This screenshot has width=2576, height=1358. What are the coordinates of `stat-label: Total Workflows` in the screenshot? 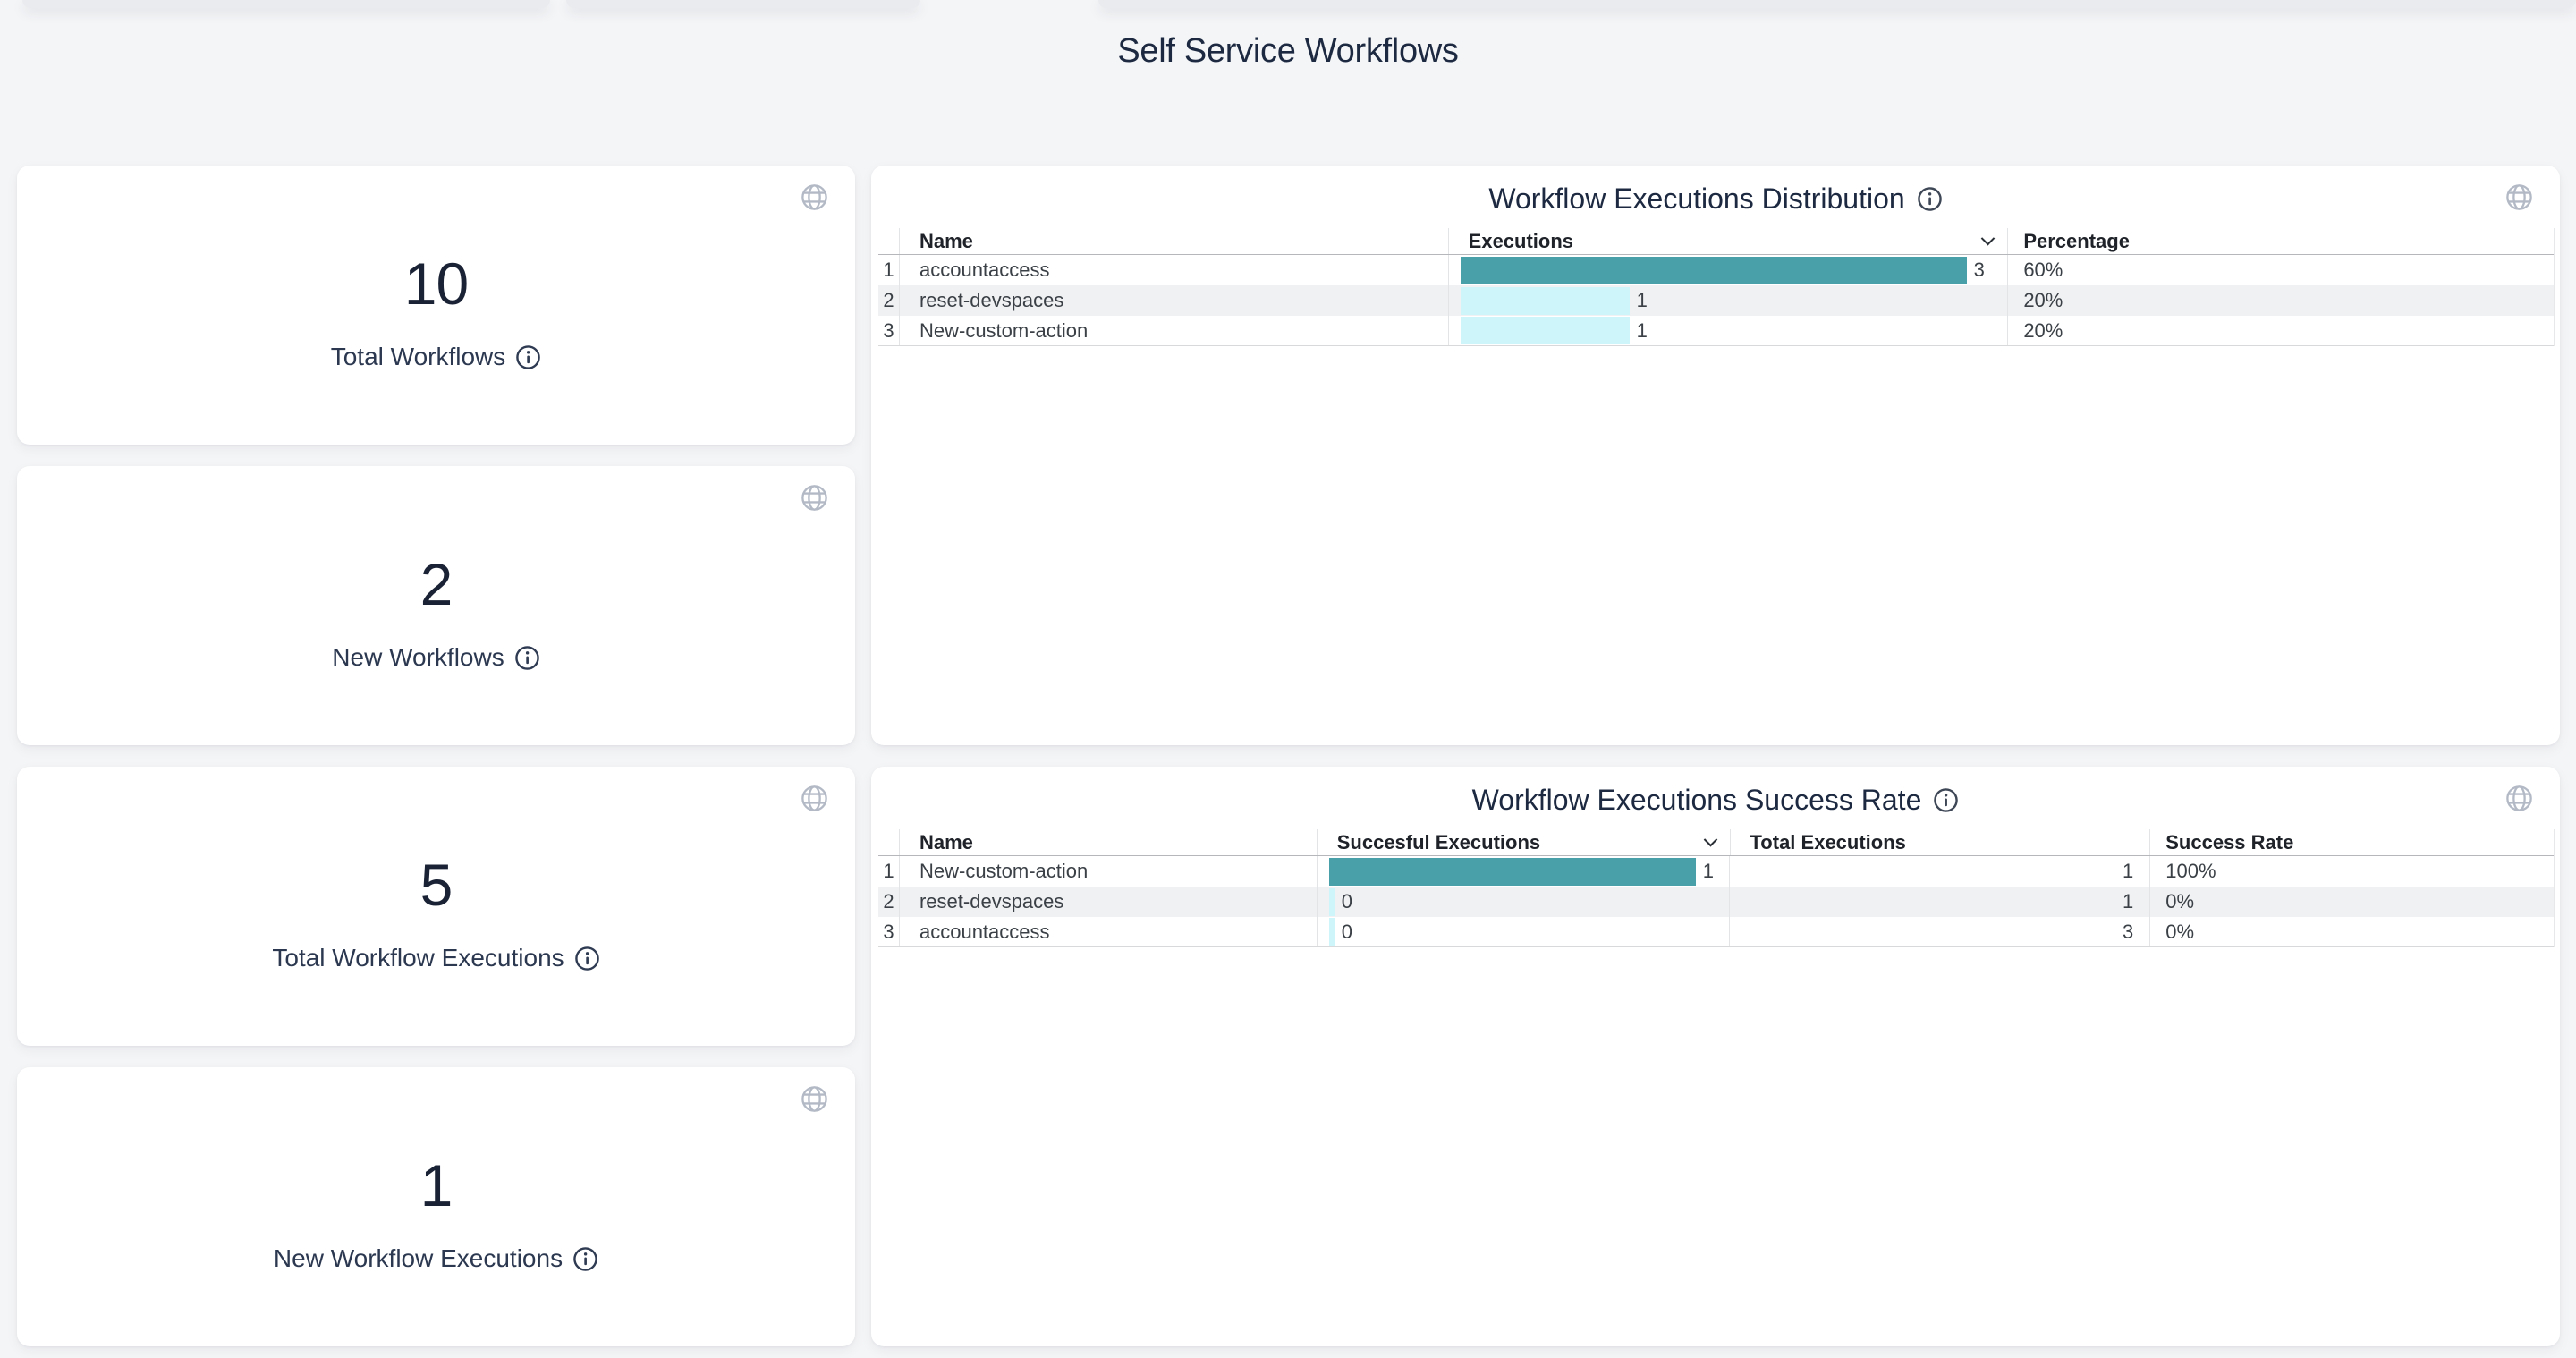 It's located at (418, 356).